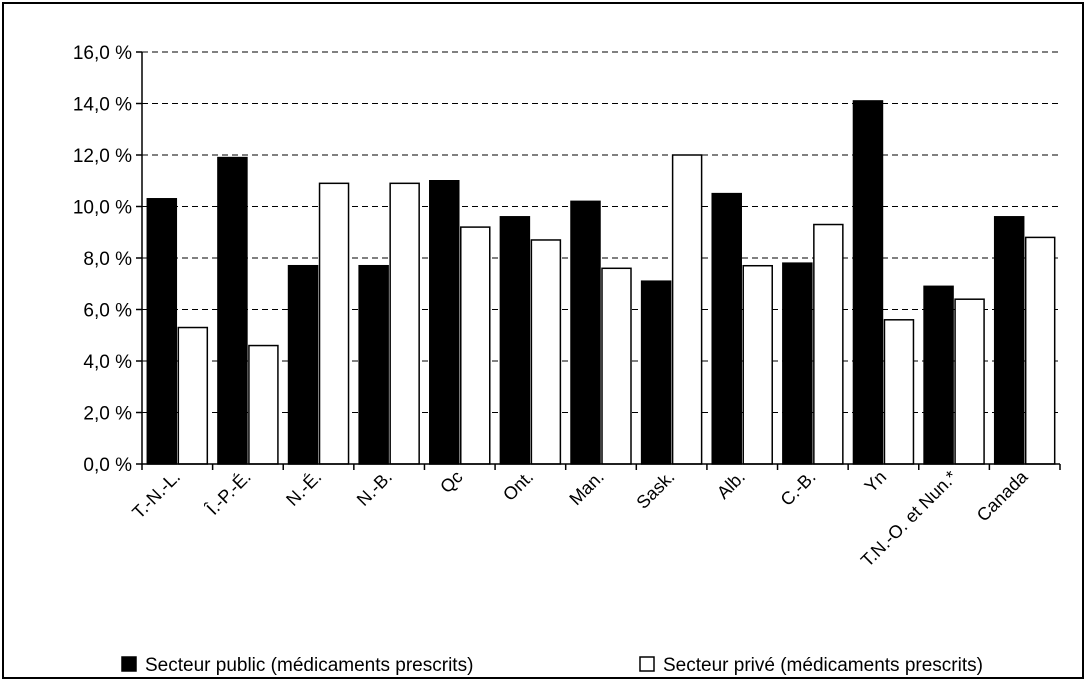 This screenshot has width=1088, height=681. Describe the element at coordinates (102, 53) in the screenshot. I see `y-tick-label: 16,0 %` at that location.